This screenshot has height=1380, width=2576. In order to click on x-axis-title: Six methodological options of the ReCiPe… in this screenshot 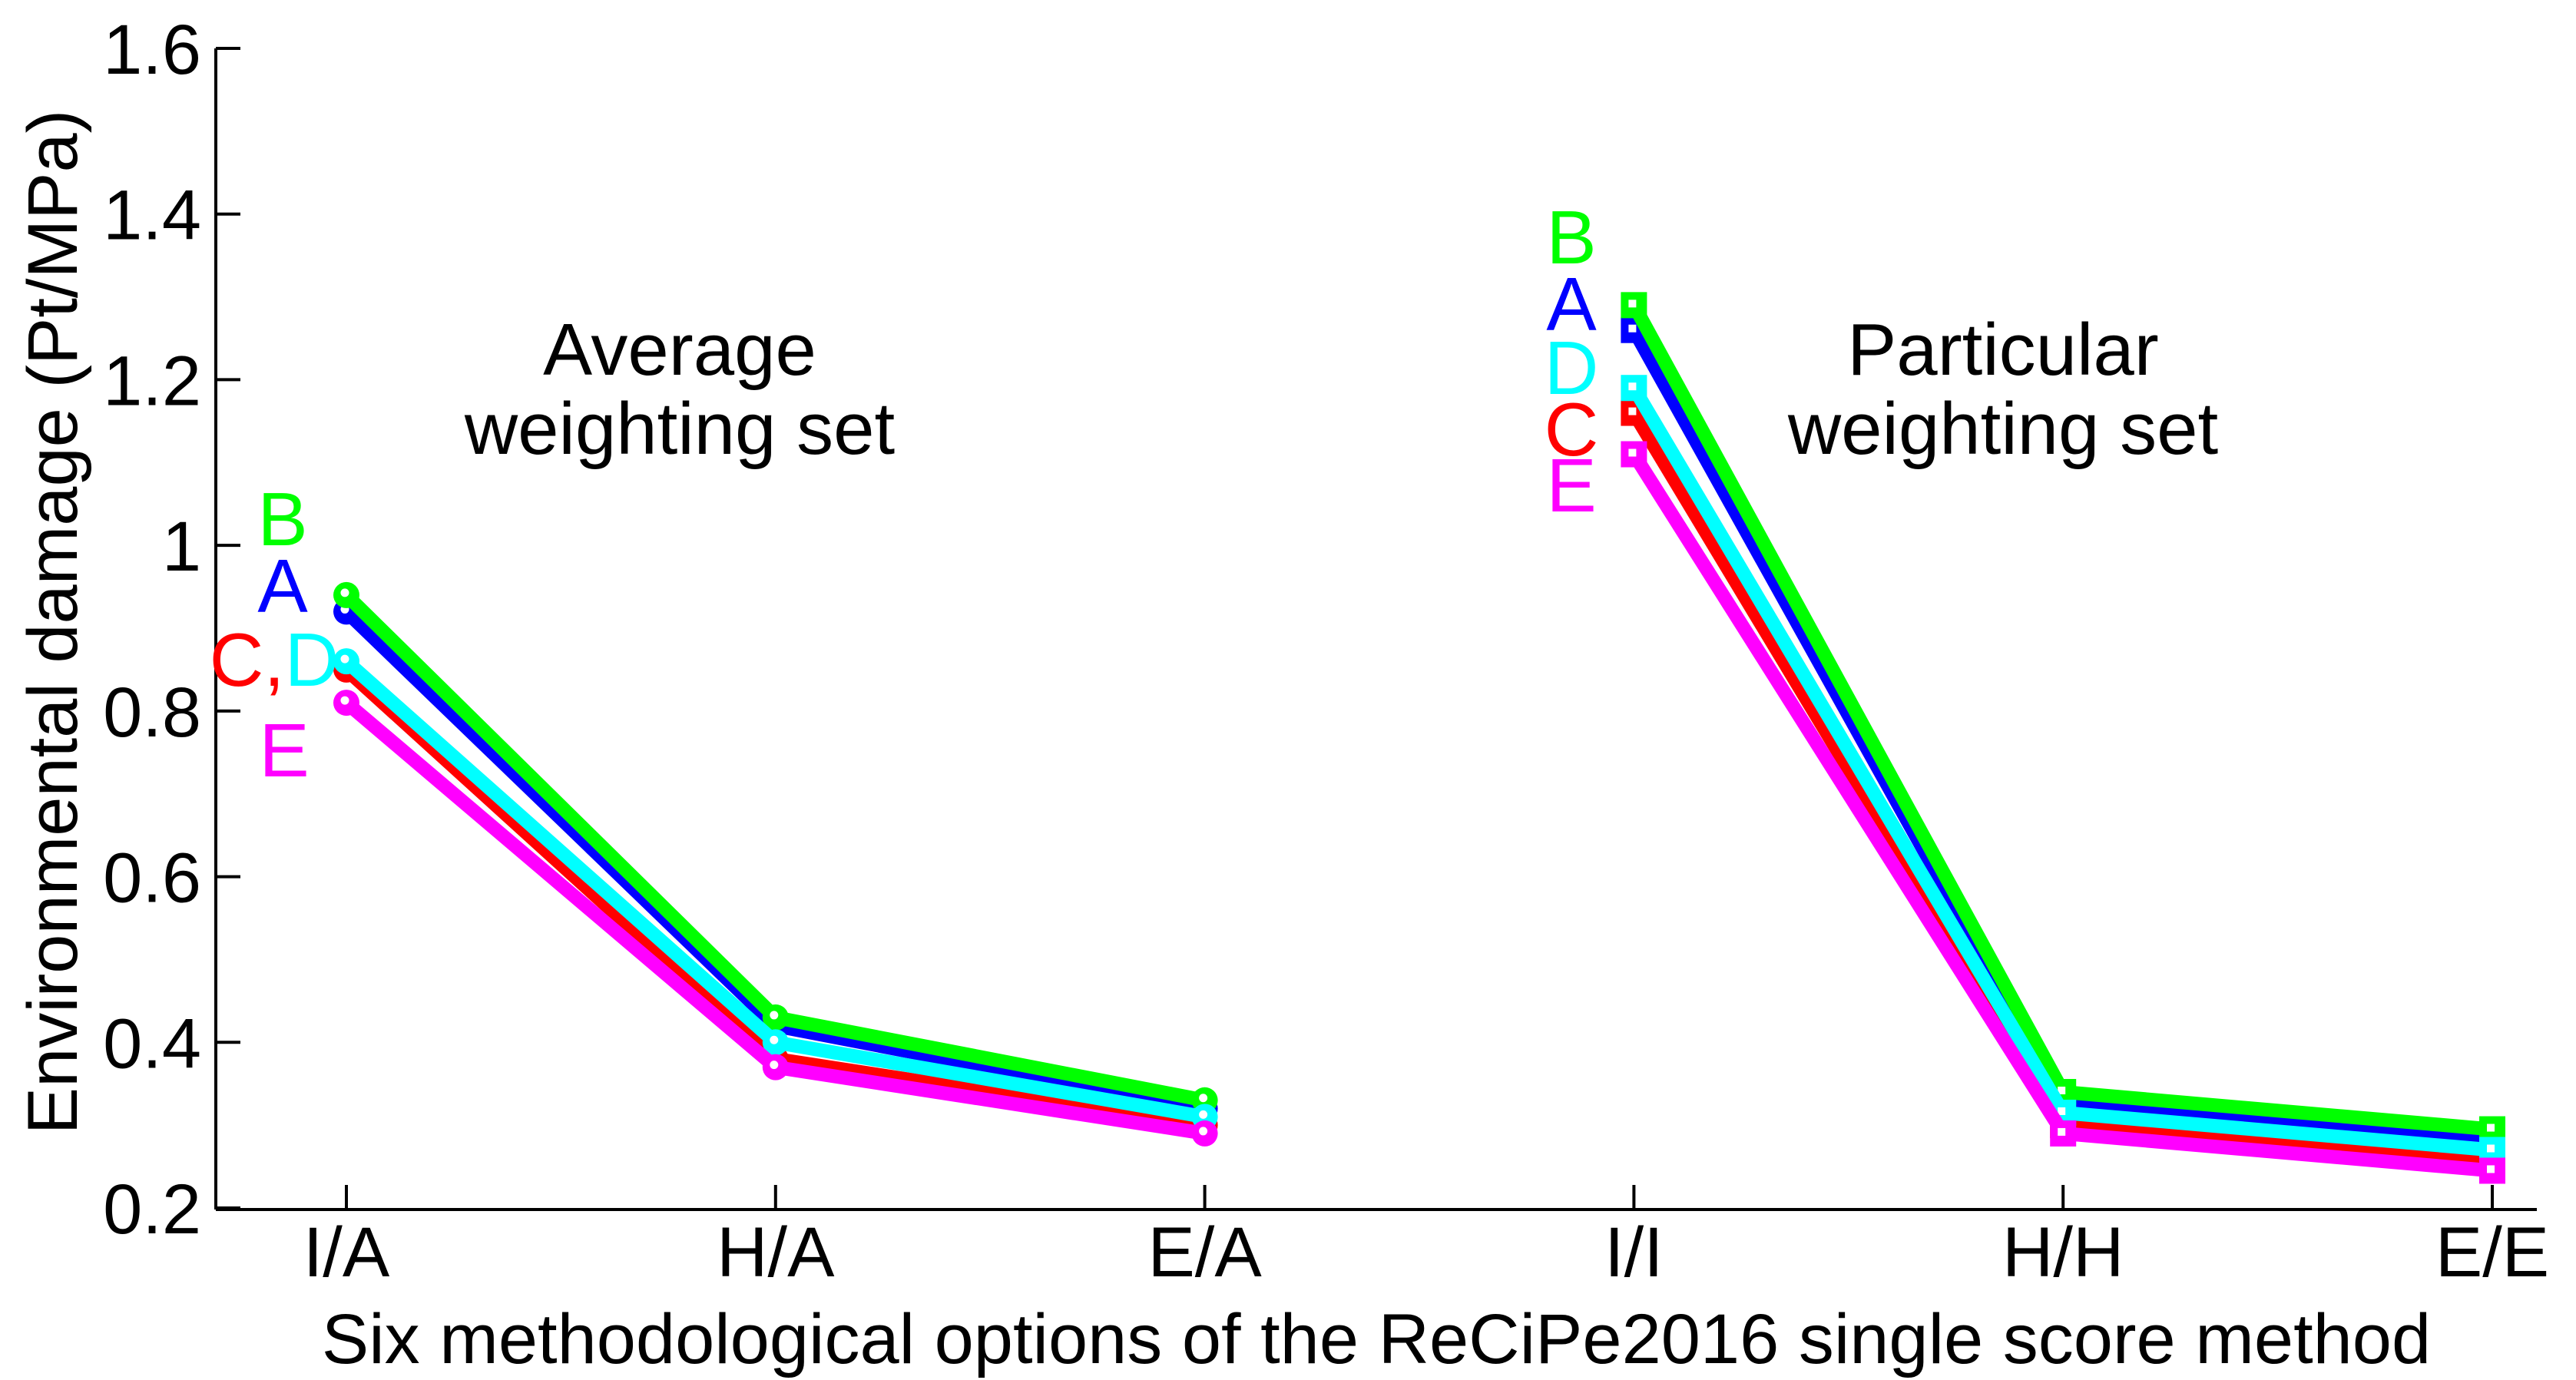, I will do `click(1376, 1339)`.